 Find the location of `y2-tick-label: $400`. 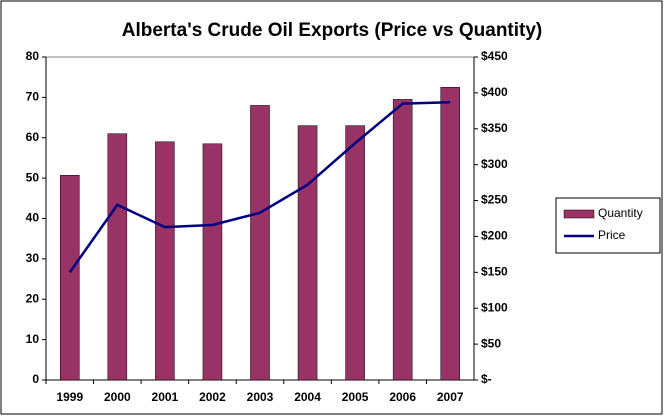

y2-tick-label: $400 is located at coordinates (494, 92).